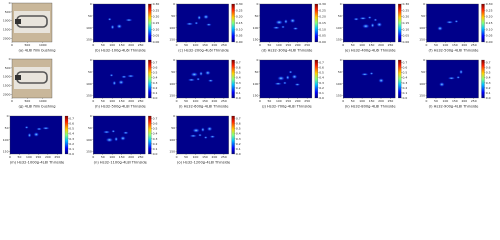  I want to click on caption: (i) Hs32-600g-4L8l Thinside, so click(204, 107).